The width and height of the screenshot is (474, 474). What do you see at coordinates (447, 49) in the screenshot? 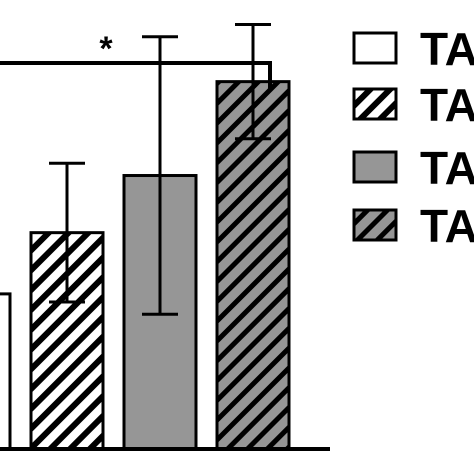
I see `legend-label-1: TA` at bounding box center [447, 49].